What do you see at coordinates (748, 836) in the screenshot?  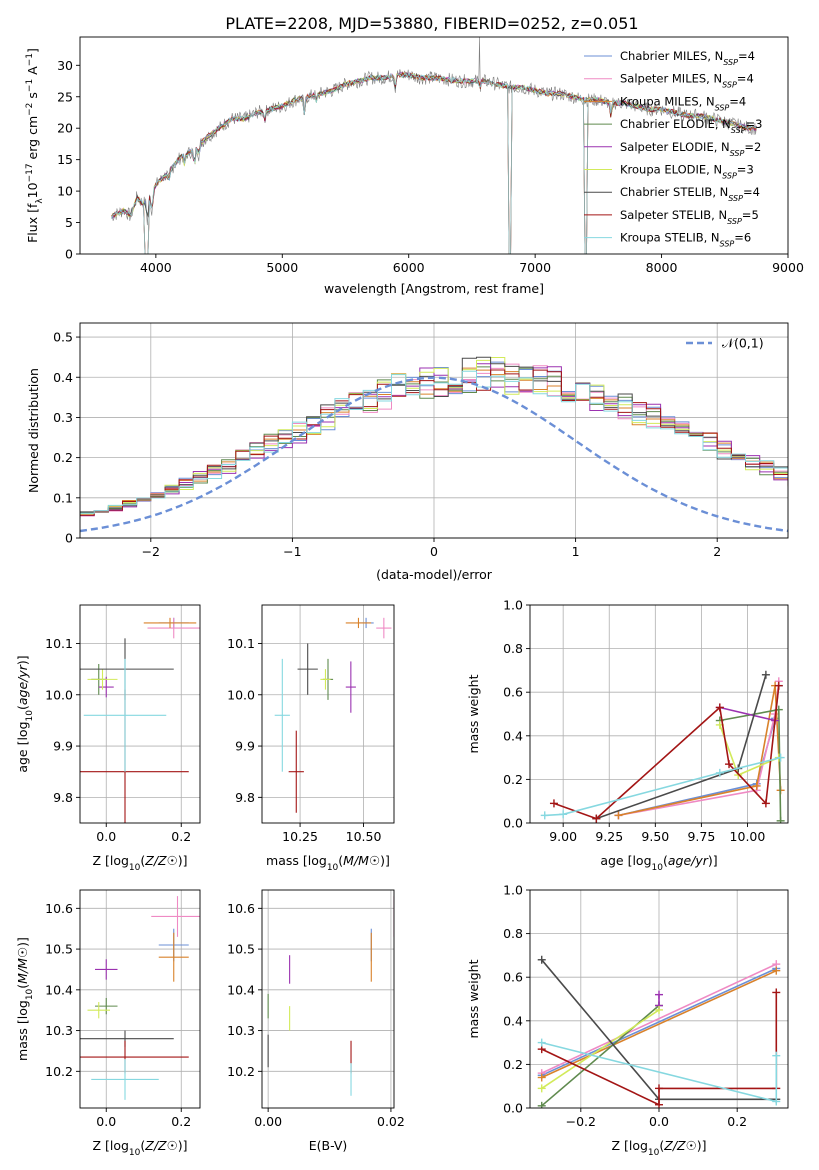 I see `x-tick-label: 10.00` at bounding box center [748, 836].